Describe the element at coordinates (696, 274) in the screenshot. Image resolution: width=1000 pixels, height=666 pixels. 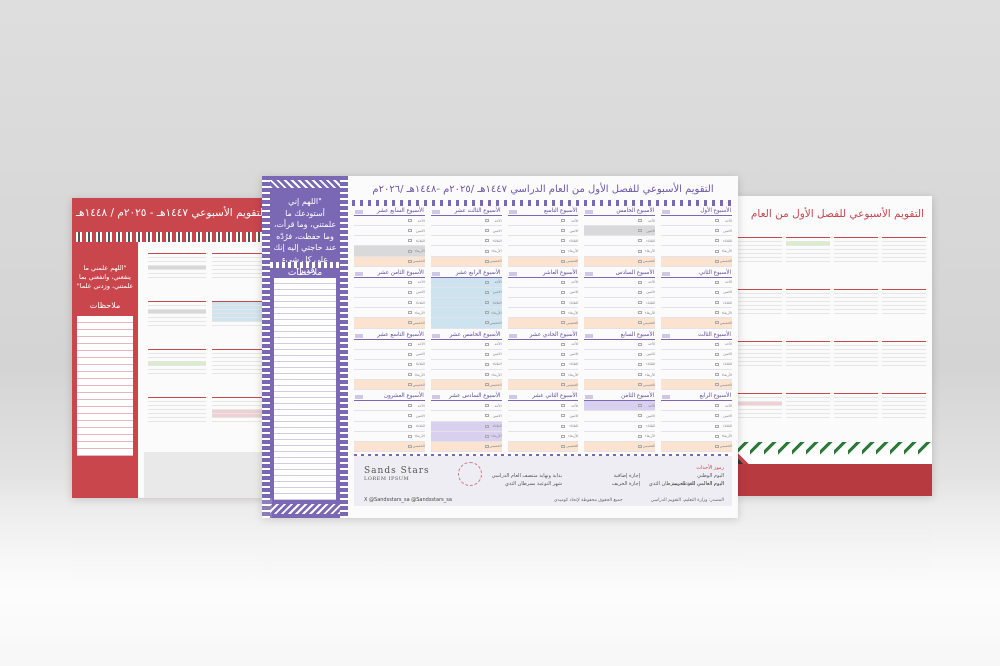
I see `week-card-header: الأسبوع الثاني` at that location.